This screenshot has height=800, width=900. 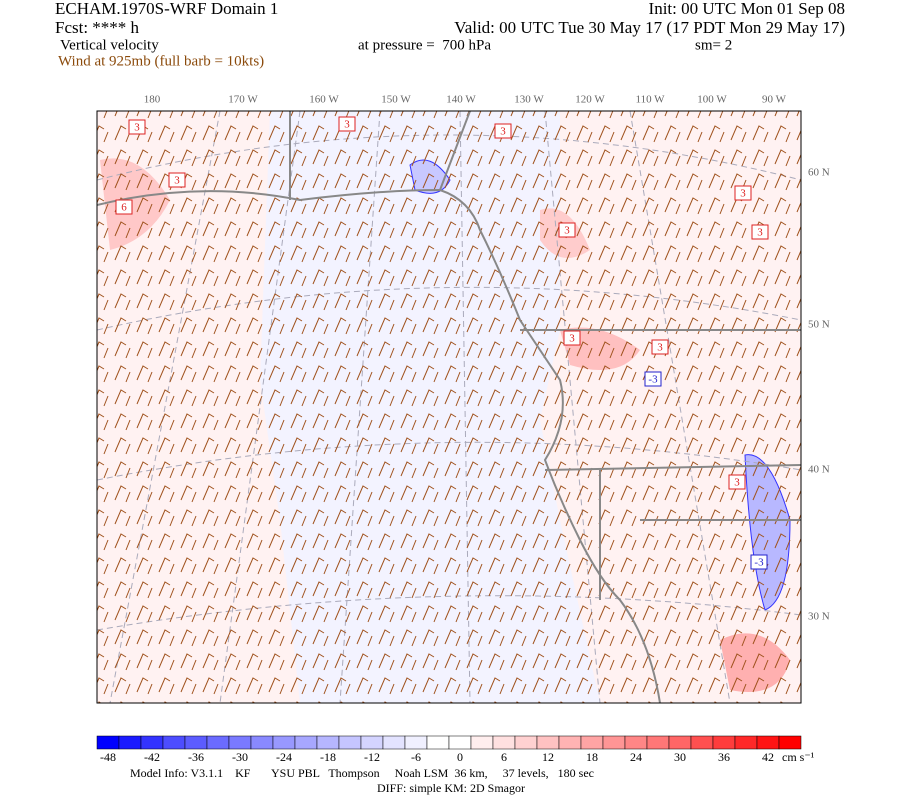 I want to click on colorbar-tick-label: 6, so click(x=504, y=757).